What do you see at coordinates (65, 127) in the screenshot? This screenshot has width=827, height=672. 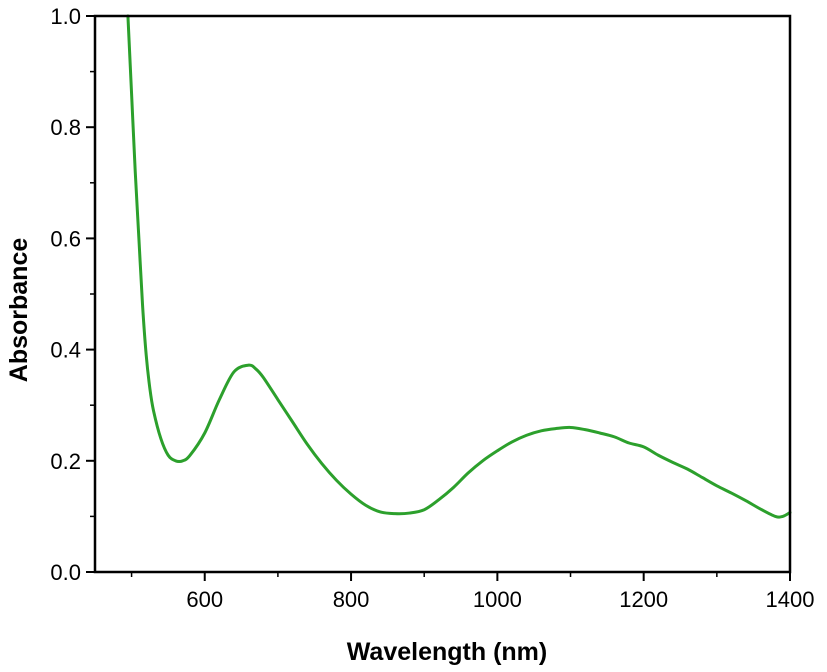 I see `y-tick-label: 0.8` at bounding box center [65, 127].